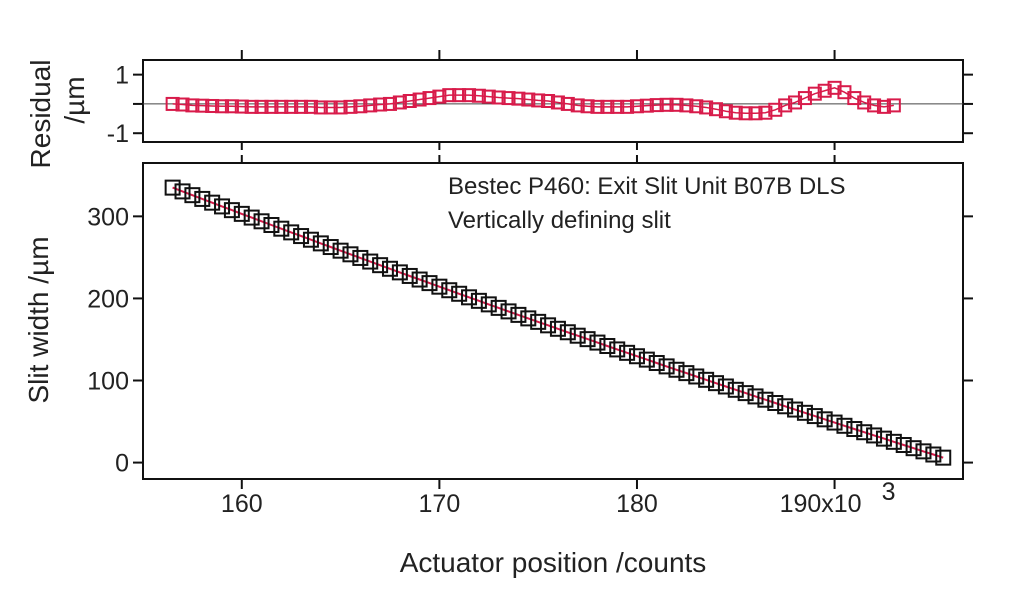 The width and height of the screenshot is (1024, 589). I want to click on xtick-label: 160, so click(242, 504).